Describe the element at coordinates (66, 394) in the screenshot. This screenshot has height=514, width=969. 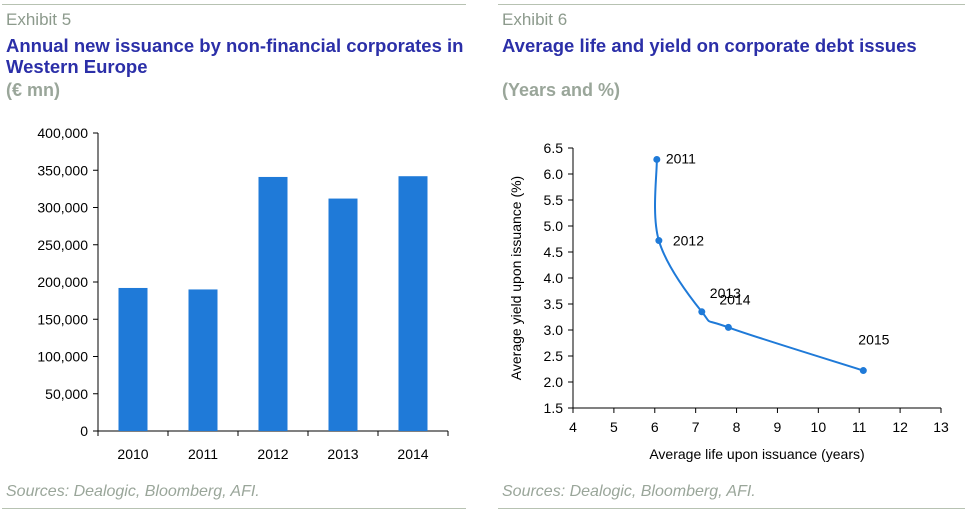
I see `y-tick-label: 50,000` at that location.